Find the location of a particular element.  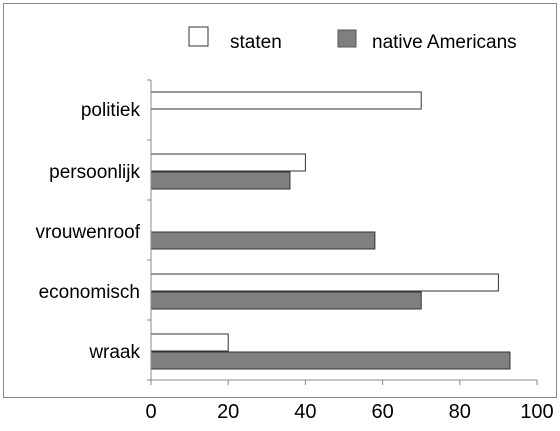

x-tick-label-20: 20 is located at coordinates (228, 412).